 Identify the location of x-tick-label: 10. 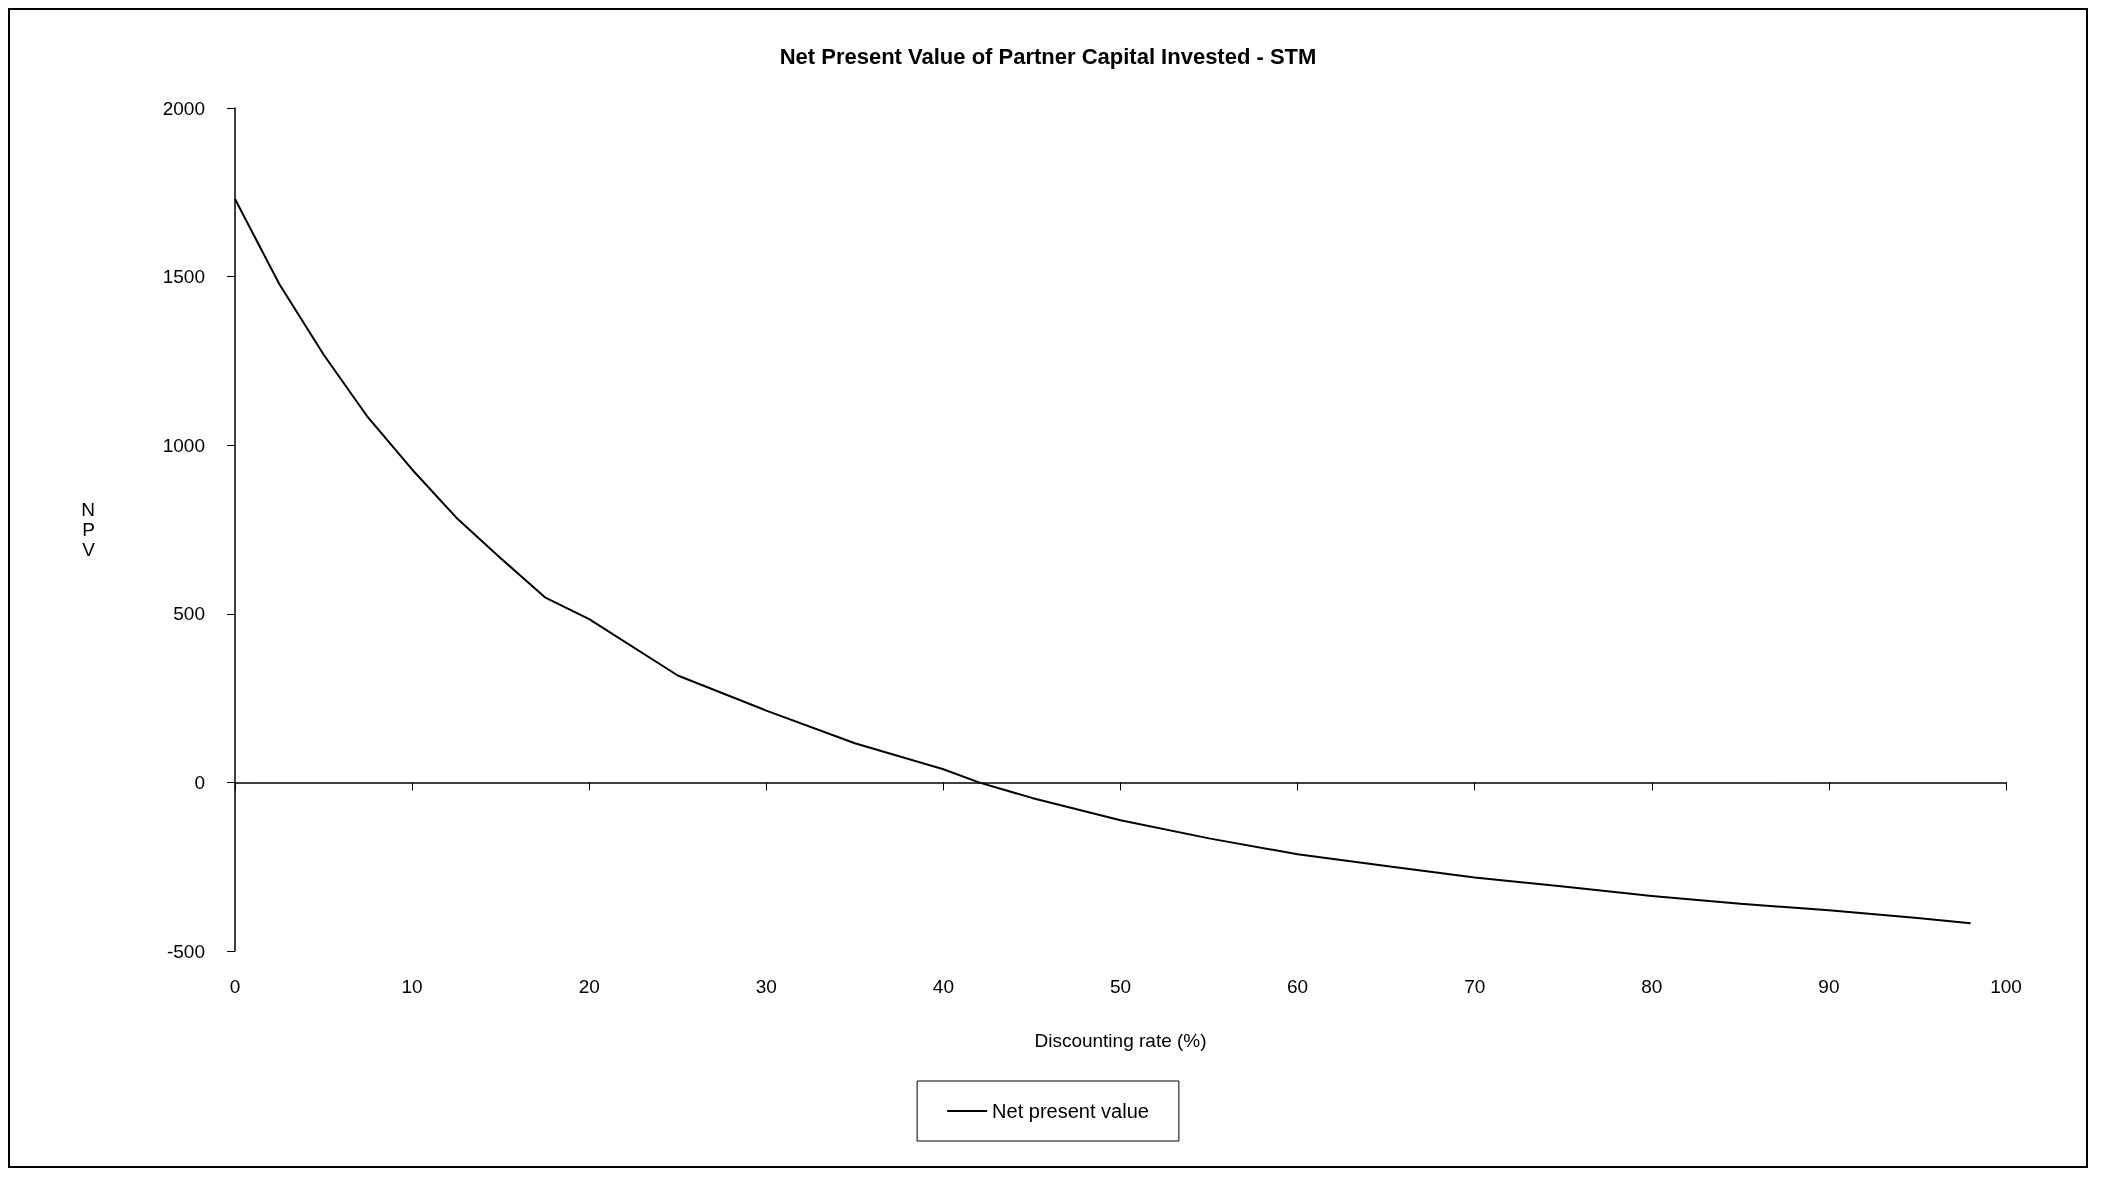
(412, 986).